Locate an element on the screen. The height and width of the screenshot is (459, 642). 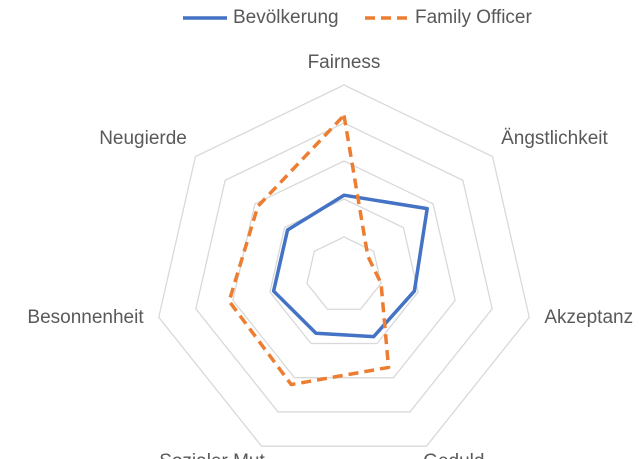
axis-label: Ängstlichkeit is located at coordinates (554, 138).